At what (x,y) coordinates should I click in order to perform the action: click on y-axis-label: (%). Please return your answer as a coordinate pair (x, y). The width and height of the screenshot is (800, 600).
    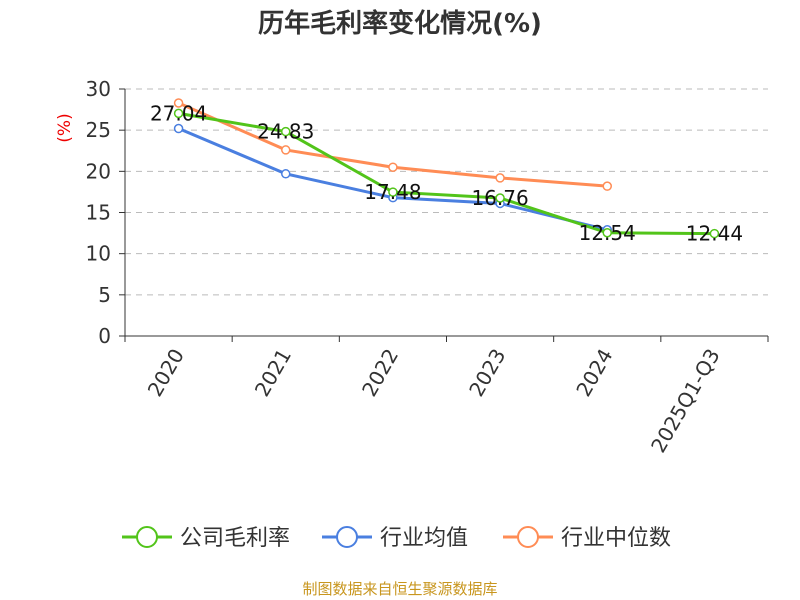
    Looking at the image, I should click on (65, 127).